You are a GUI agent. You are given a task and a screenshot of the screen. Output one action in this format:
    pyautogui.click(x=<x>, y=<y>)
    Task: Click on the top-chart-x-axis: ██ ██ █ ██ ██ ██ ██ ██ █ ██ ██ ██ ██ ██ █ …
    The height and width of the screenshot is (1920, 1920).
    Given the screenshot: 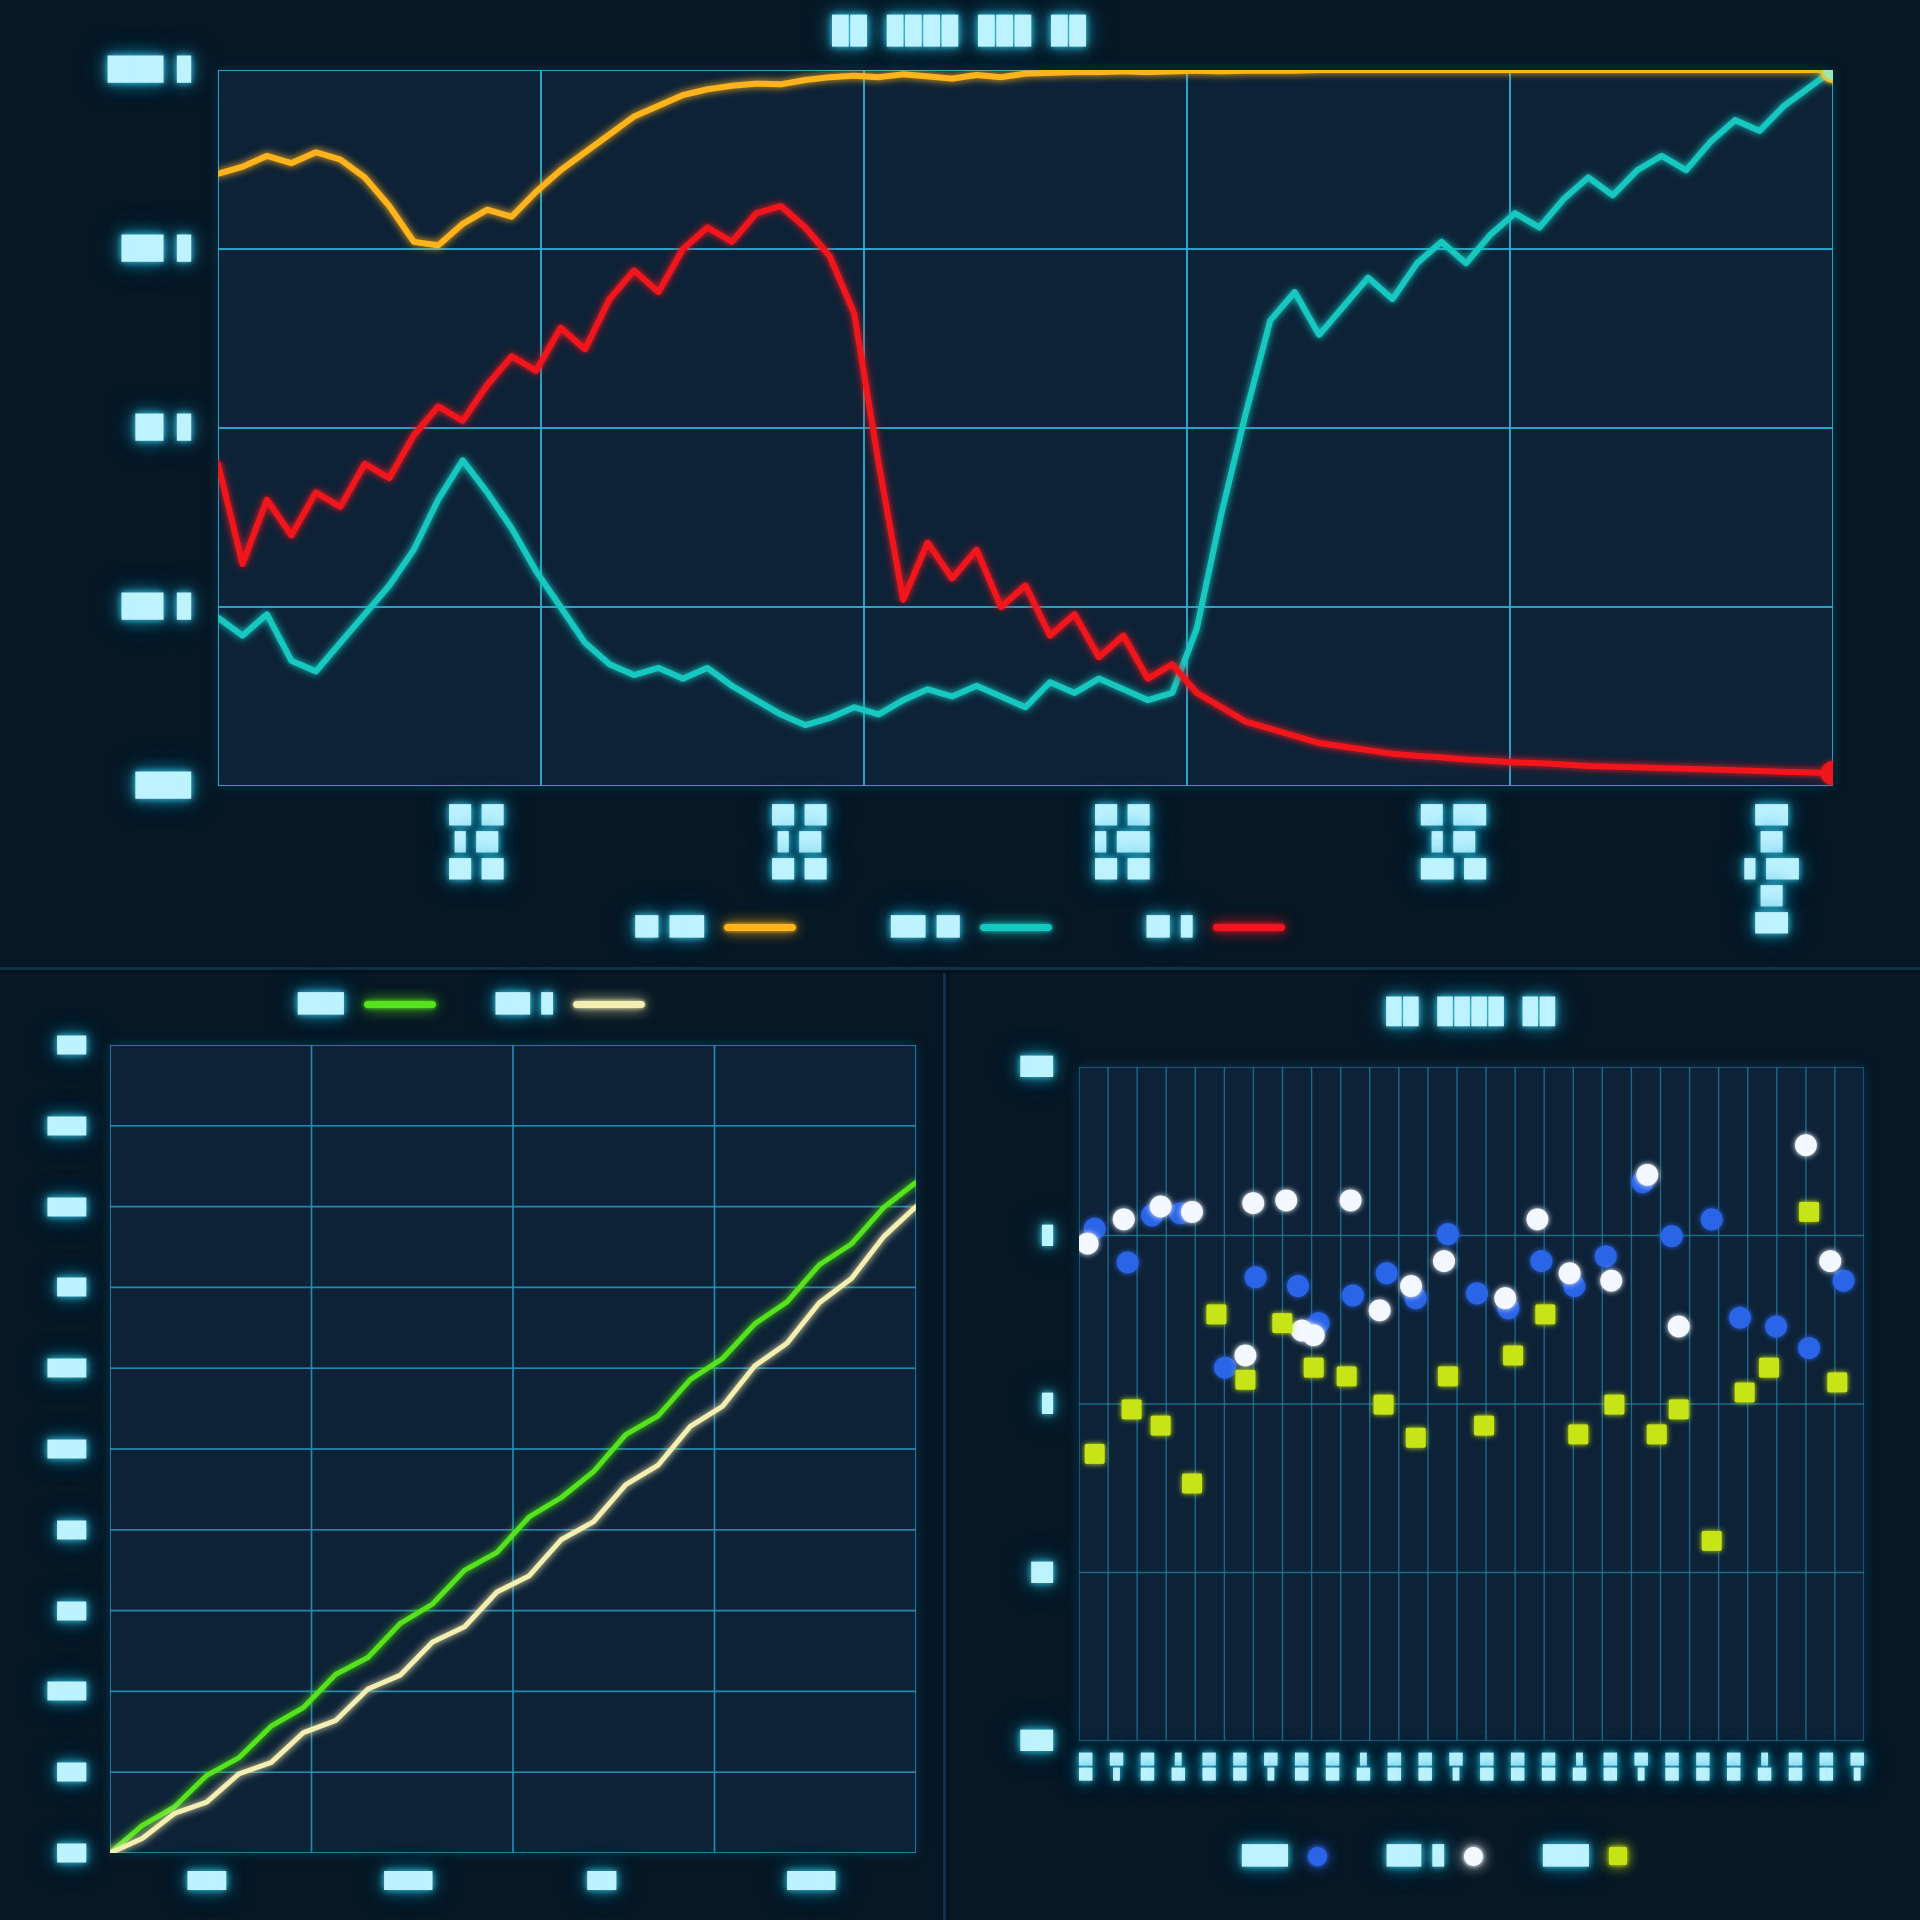 What is the action you would take?
    pyautogui.click(x=1025, y=868)
    